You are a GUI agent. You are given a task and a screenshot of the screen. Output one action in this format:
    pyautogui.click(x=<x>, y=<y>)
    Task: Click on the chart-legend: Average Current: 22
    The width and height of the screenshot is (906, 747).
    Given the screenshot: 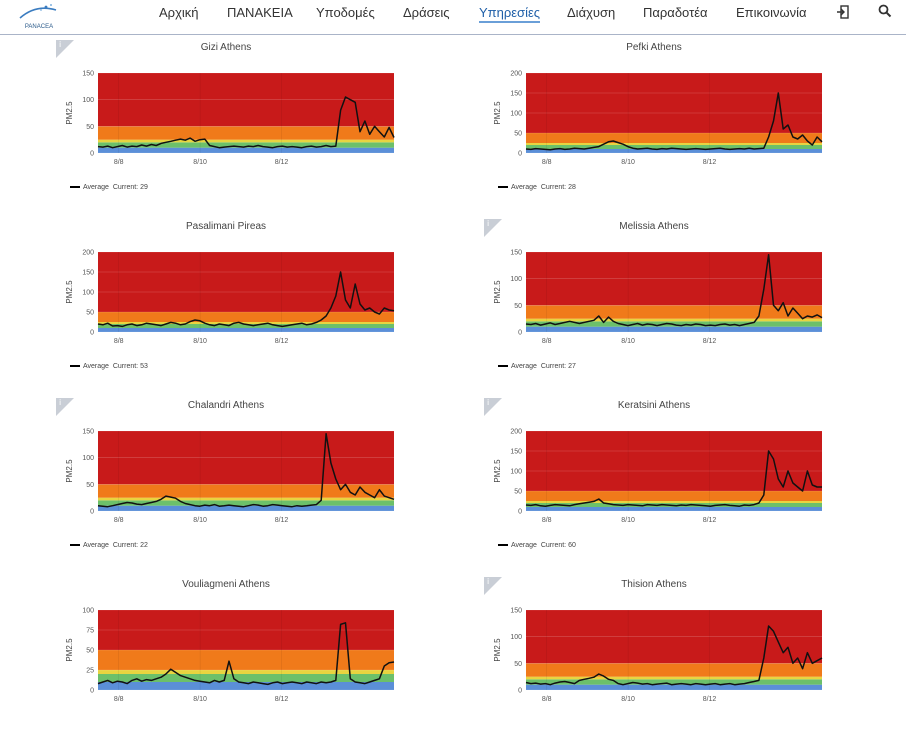 What is the action you would take?
    pyautogui.click(x=109, y=545)
    